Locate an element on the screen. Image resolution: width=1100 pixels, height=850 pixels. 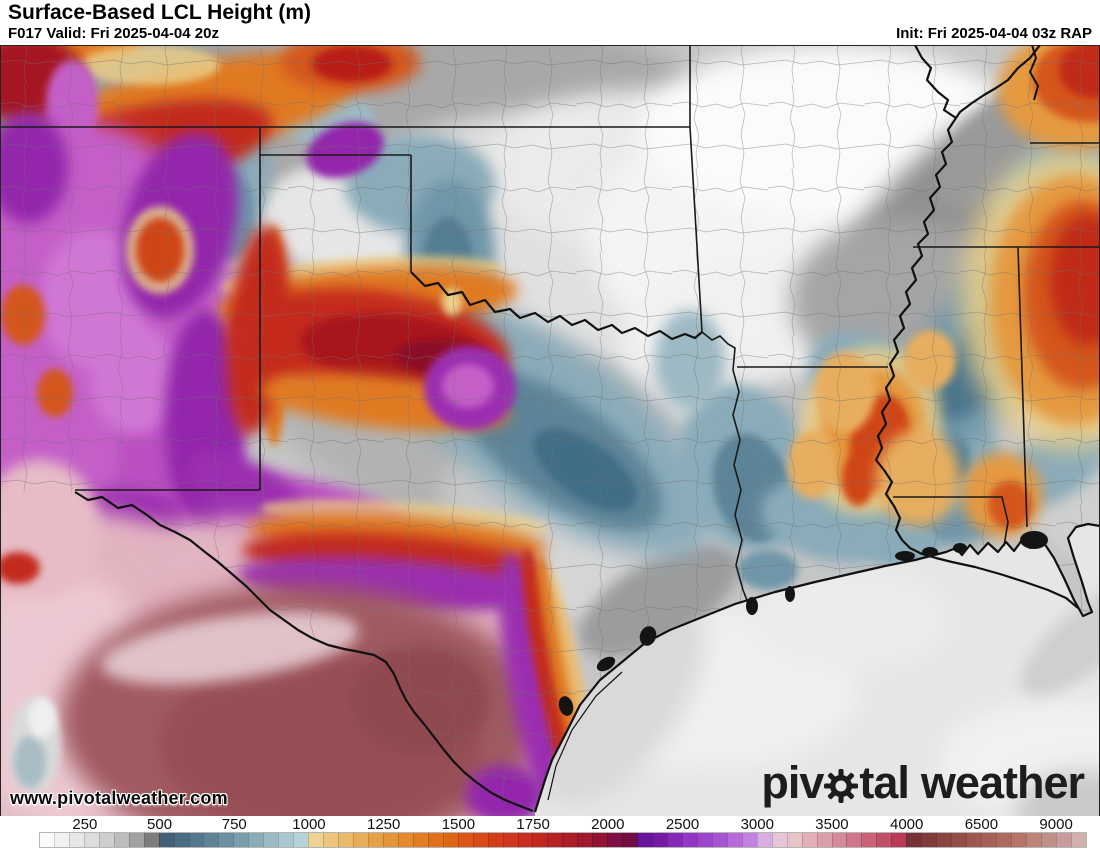
colorbar-tick-label: 3000 is located at coordinates (757, 824).